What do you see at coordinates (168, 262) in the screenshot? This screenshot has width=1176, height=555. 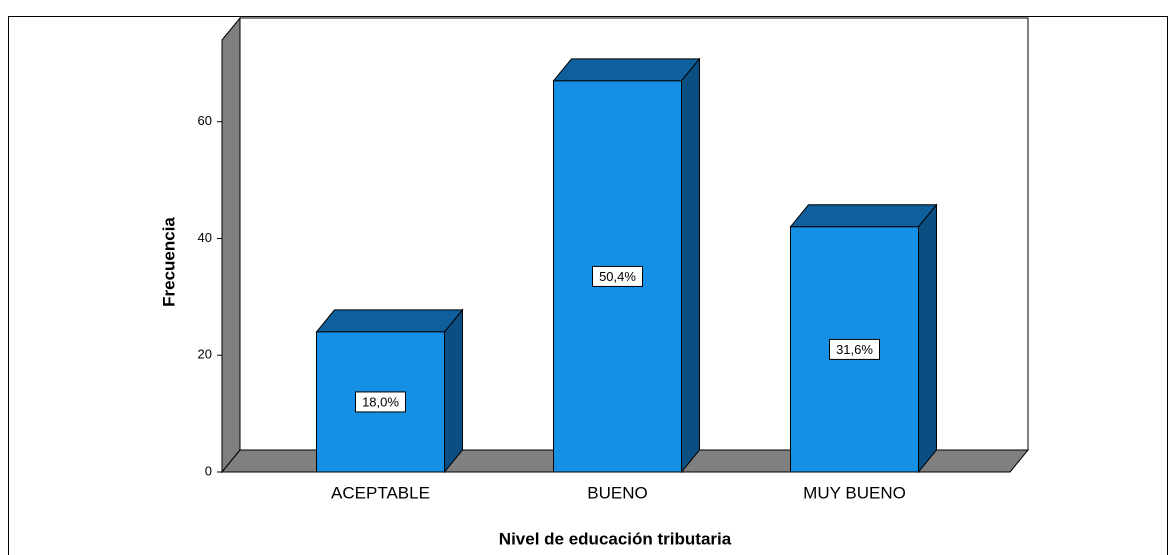 I see `y-axis-label: Frecuencia` at bounding box center [168, 262].